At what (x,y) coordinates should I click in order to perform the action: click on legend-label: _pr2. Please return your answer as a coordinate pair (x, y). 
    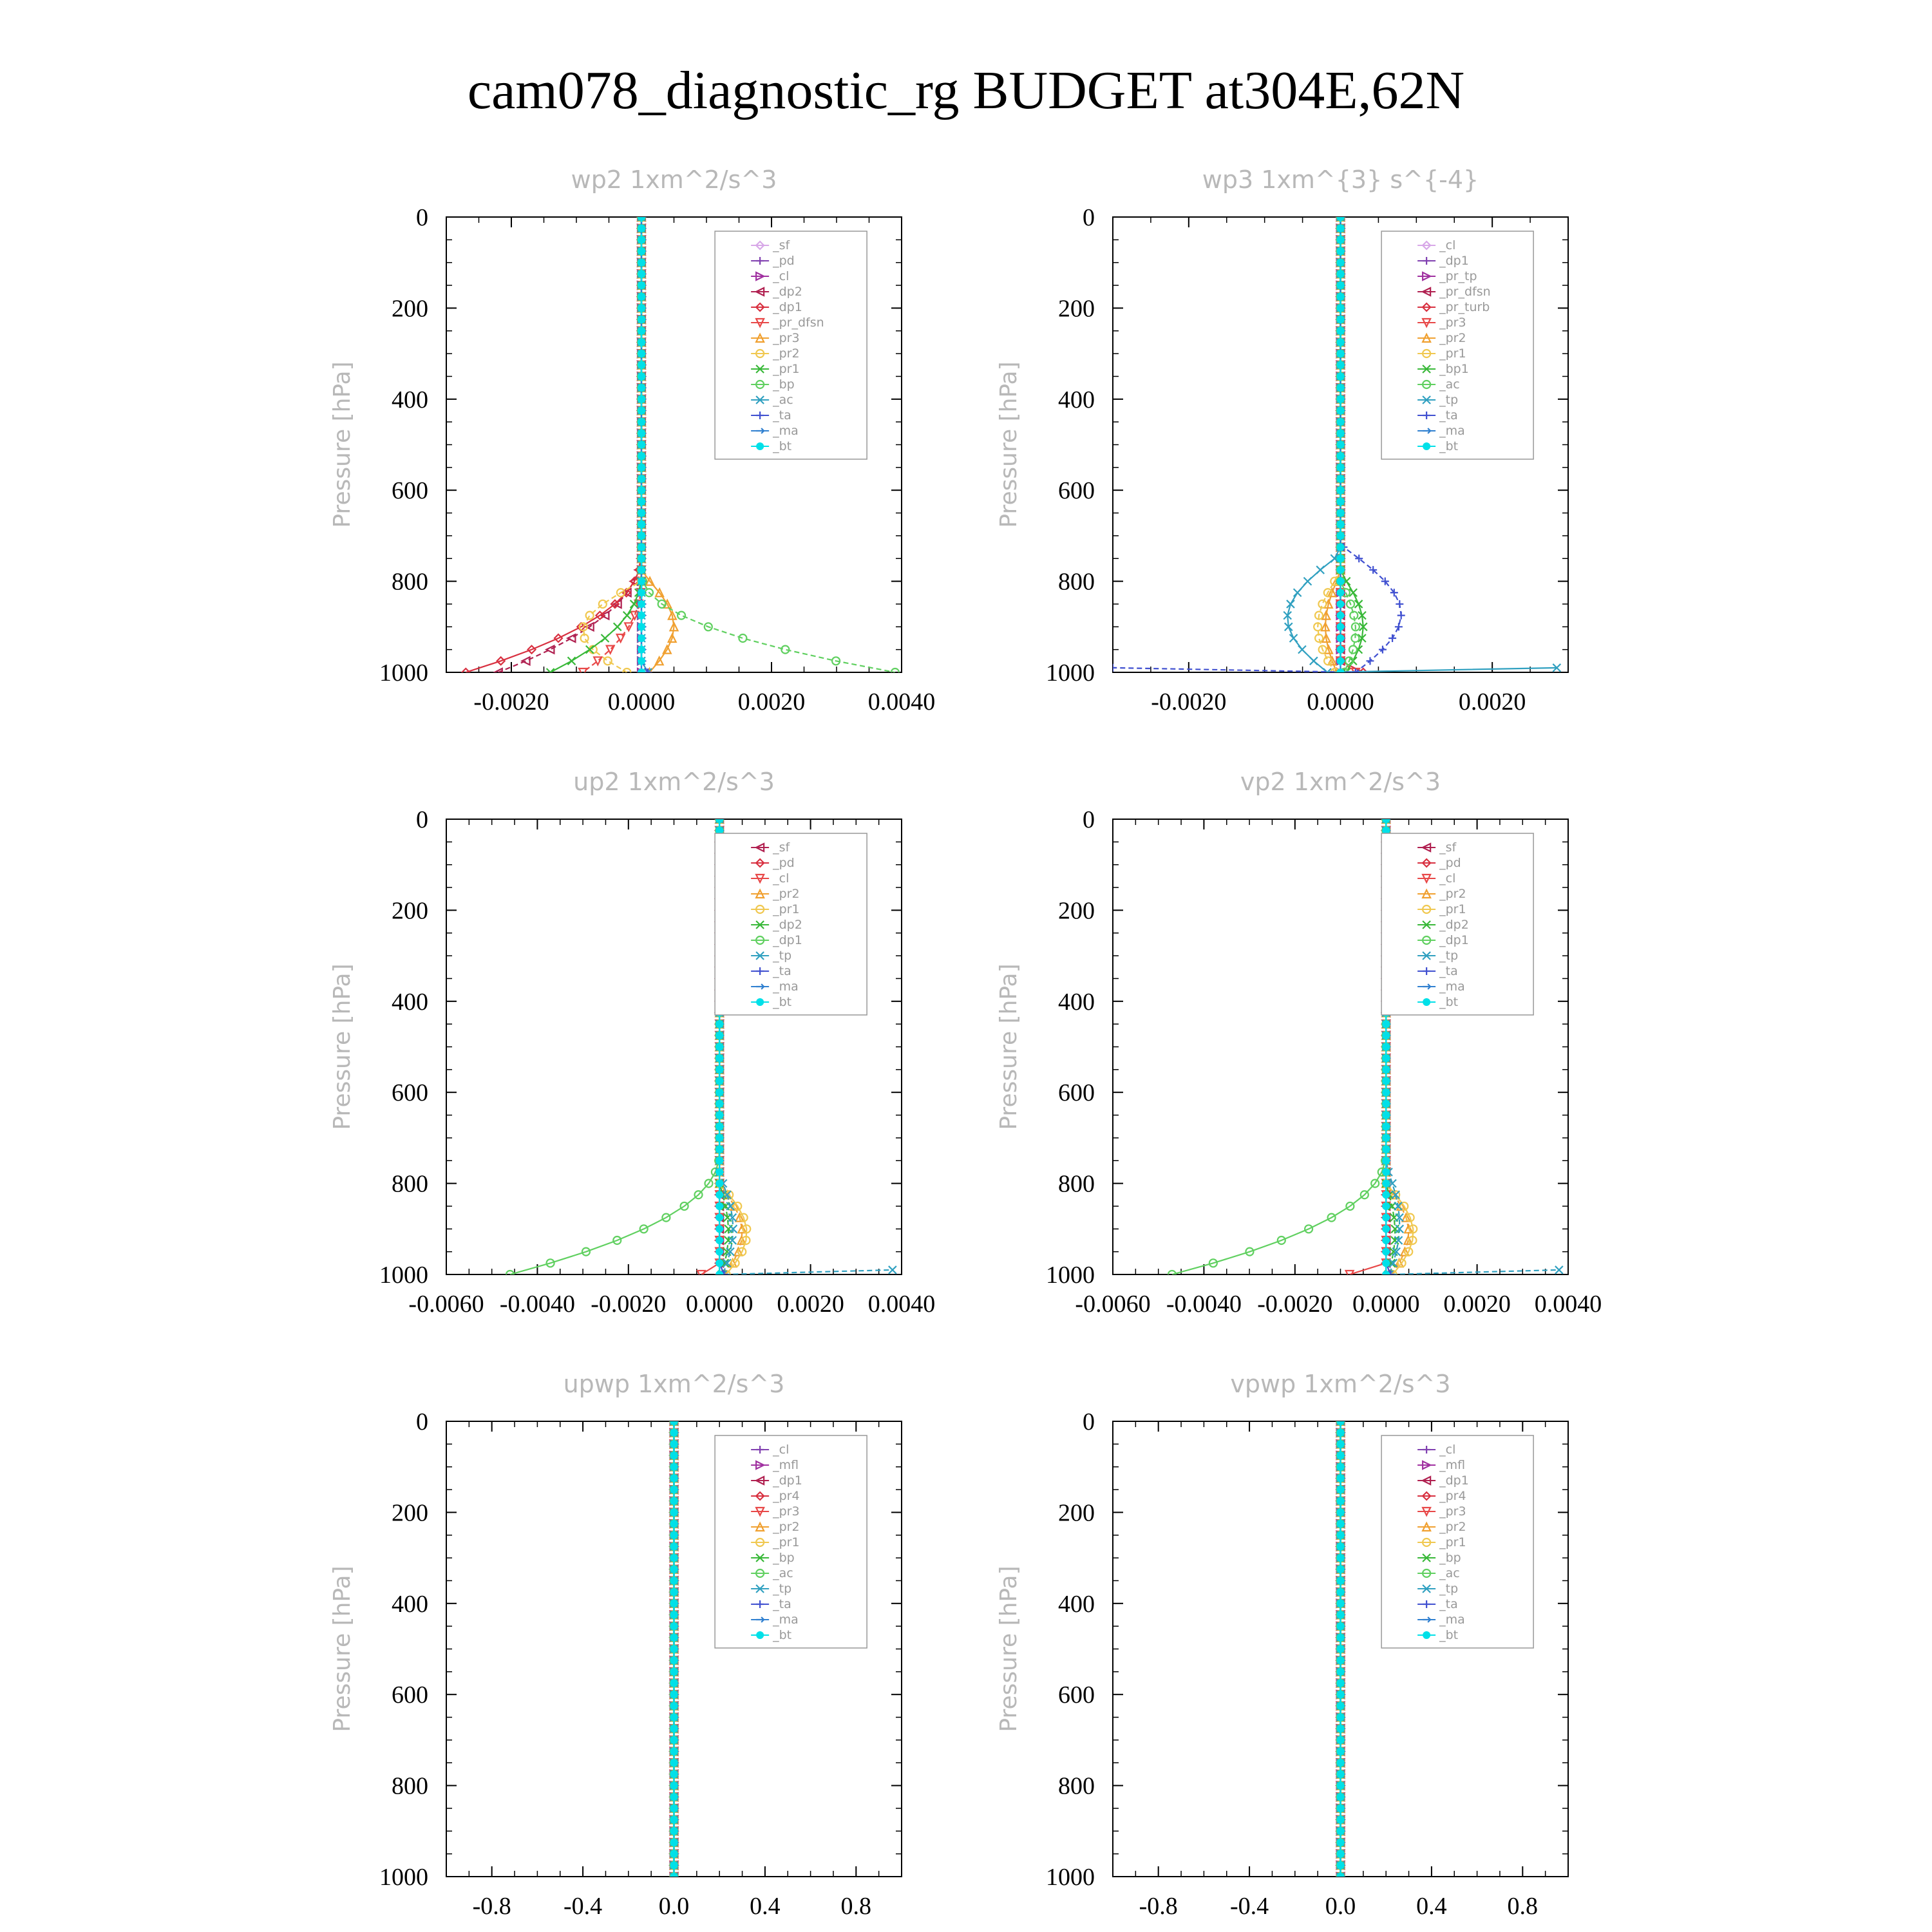
    Looking at the image, I should click on (1452, 894).